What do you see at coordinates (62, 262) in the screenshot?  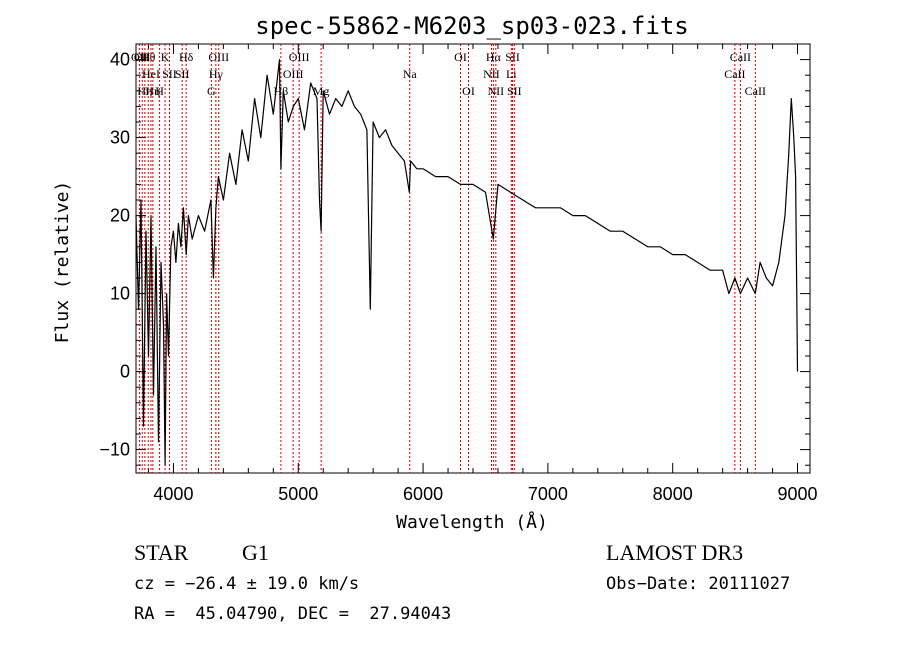 I see `y-axis-label: Flux (relative)` at bounding box center [62, 262].